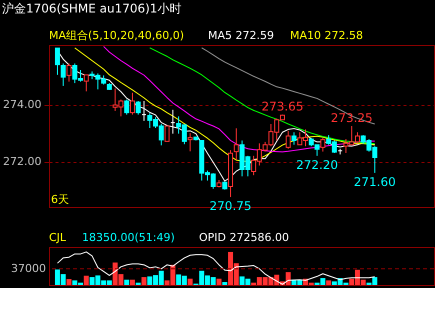 This screenshot has height=311, width=439. What do you see at coordinates (22, 105) in the screenshot?
I see `y-tick-label: 274.00` at bounding box center [22, 105].